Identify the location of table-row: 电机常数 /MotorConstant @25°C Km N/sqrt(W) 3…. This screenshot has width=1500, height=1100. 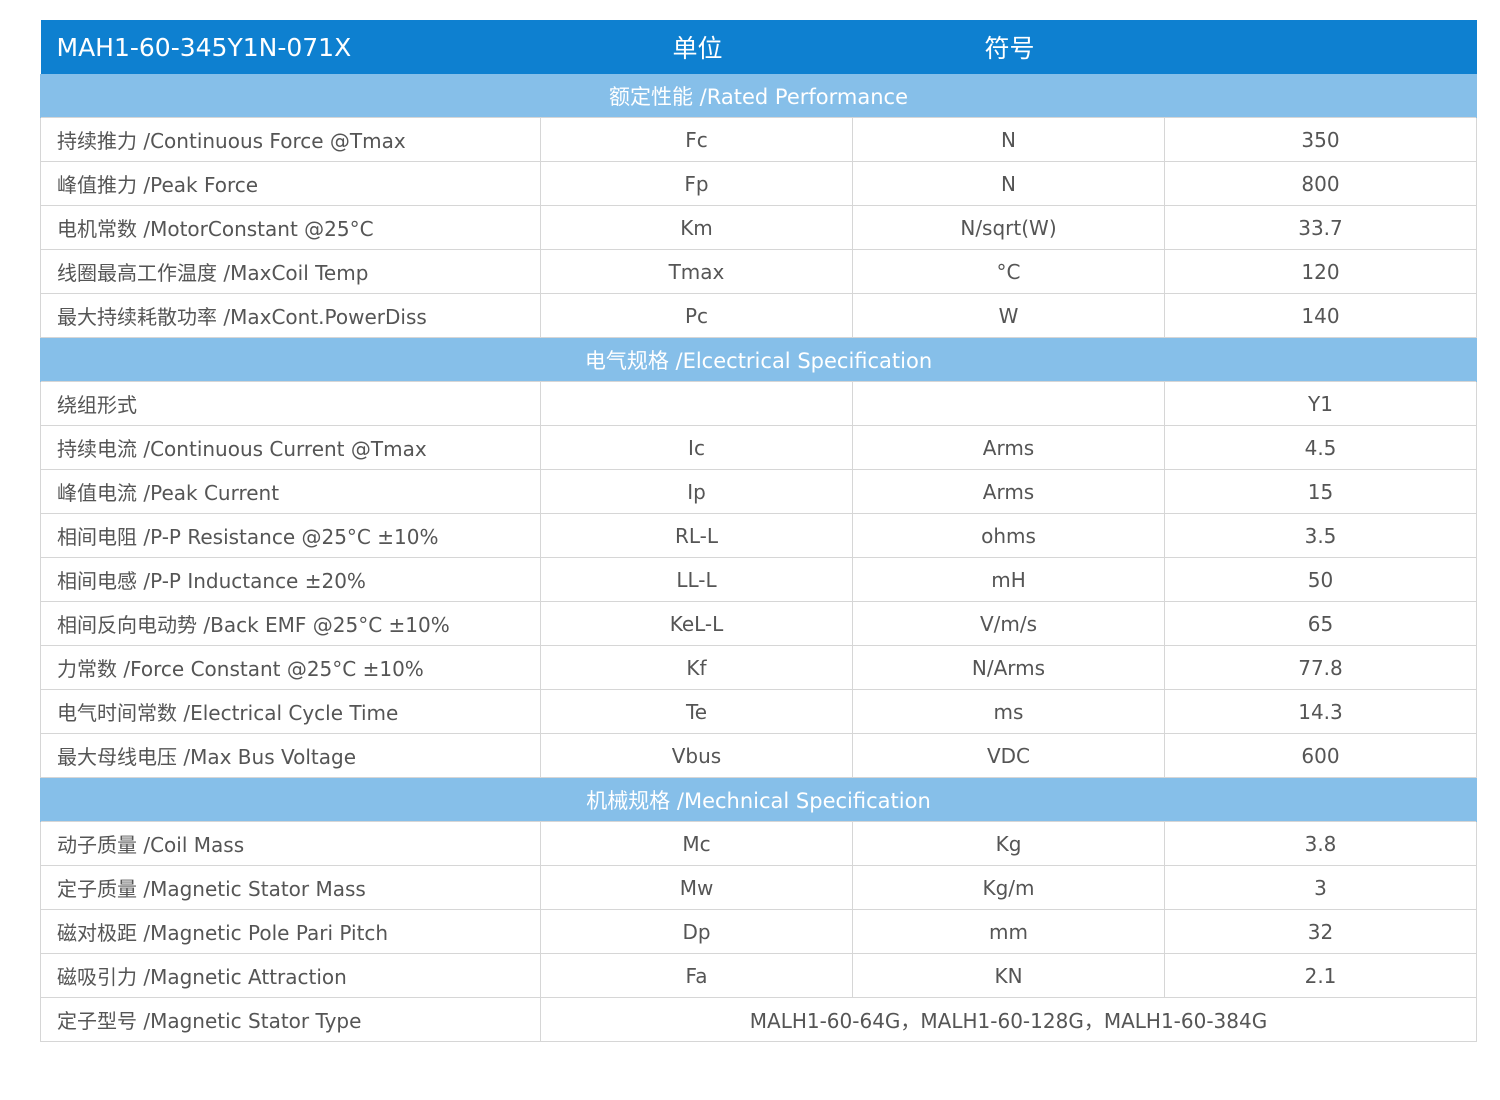
(758, 227).